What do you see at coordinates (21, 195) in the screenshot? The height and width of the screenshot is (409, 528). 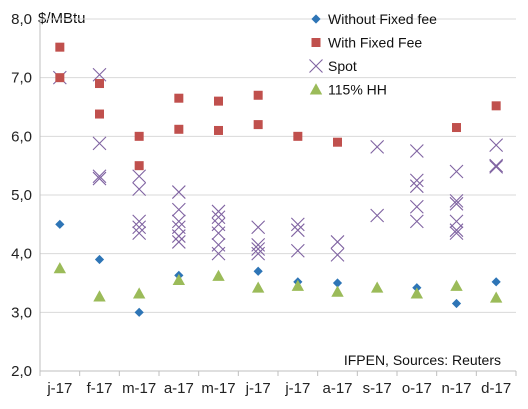 I see `y-tick-label: 5,0` at bounding box center [21, 195].